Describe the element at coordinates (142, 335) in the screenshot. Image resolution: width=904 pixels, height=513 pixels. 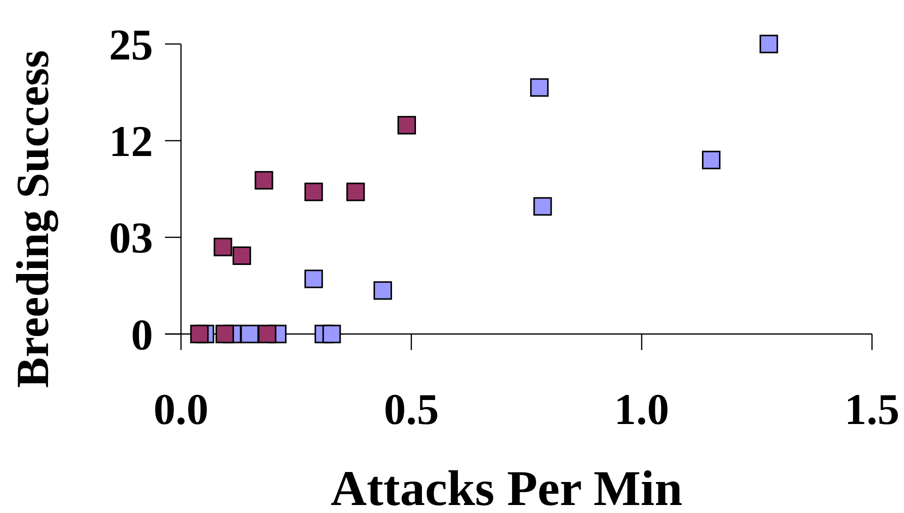
I see `text: 0` at that location.